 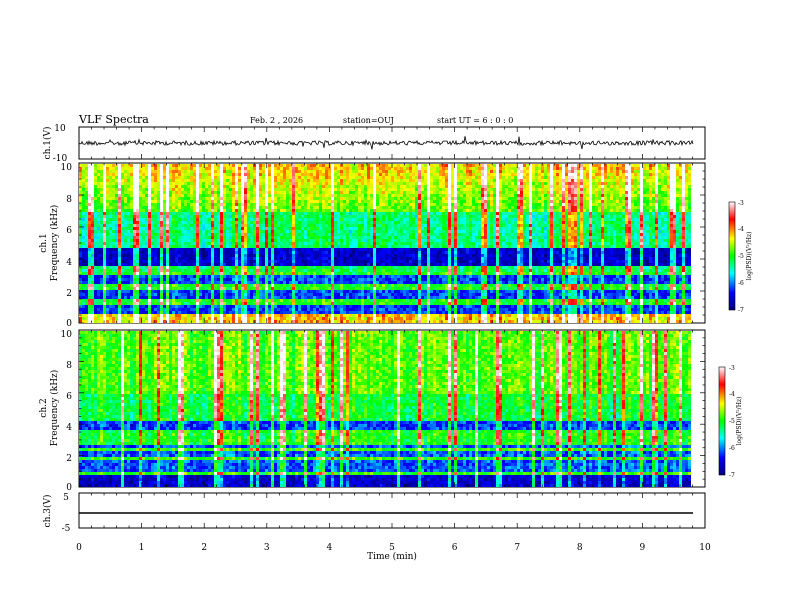 I want to click on colorbar-lower-tick-7: -7, so click(x=732, y=475).